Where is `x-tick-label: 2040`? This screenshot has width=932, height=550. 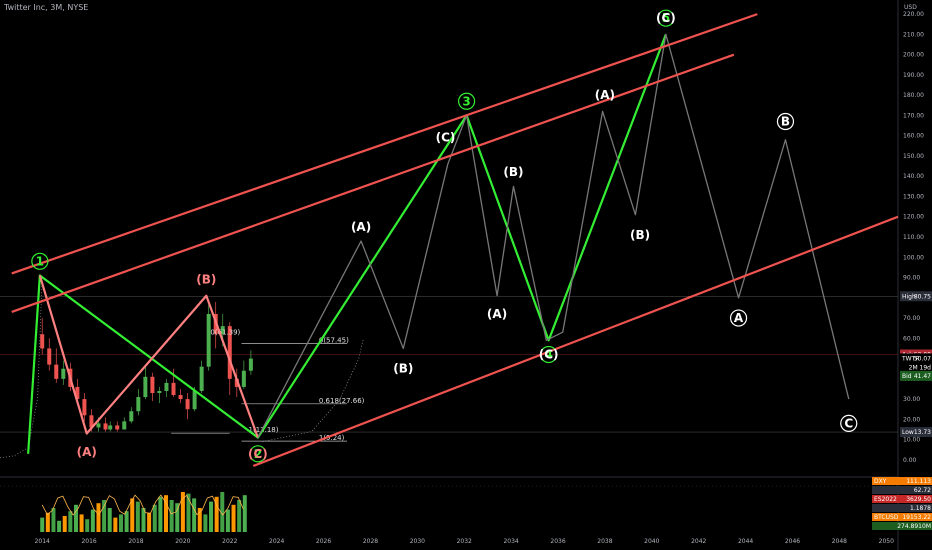
x-tick-label: 2040 is located at coordinates (651, 541).